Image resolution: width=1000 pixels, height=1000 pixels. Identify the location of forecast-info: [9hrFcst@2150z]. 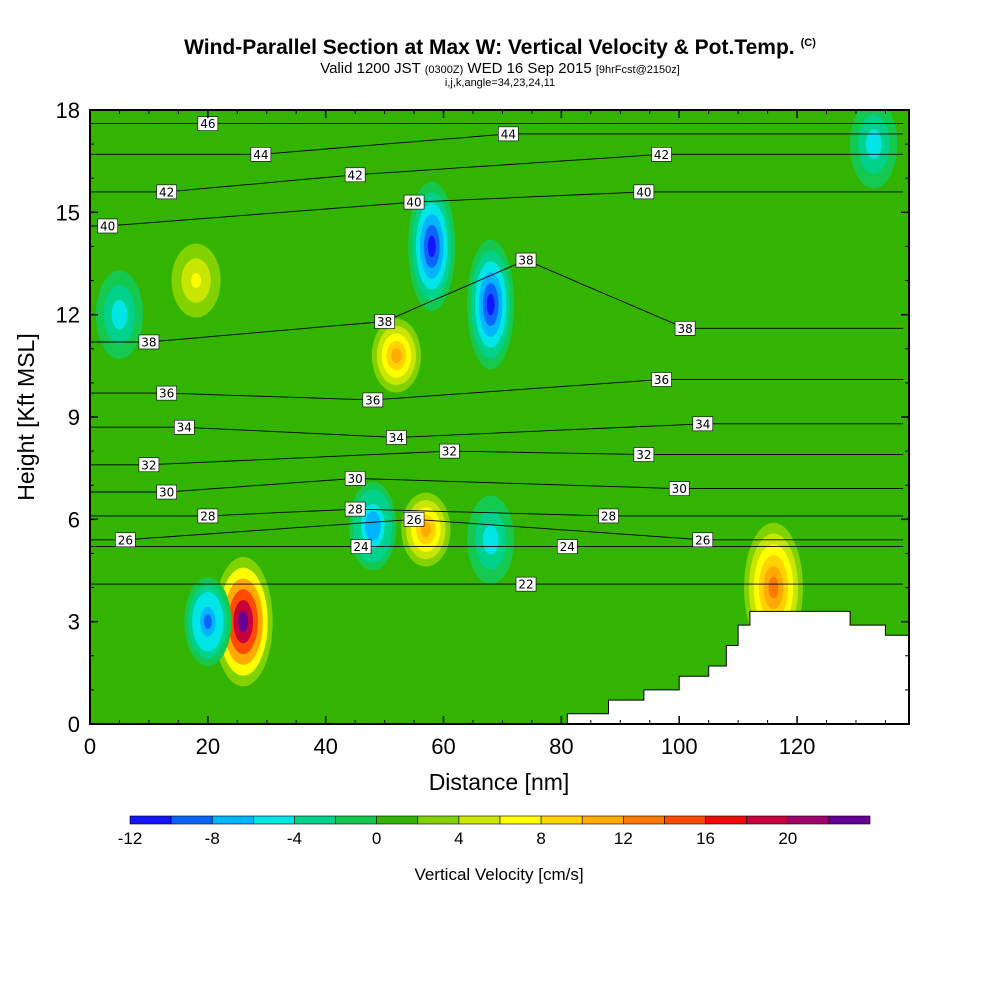
(637, 70).